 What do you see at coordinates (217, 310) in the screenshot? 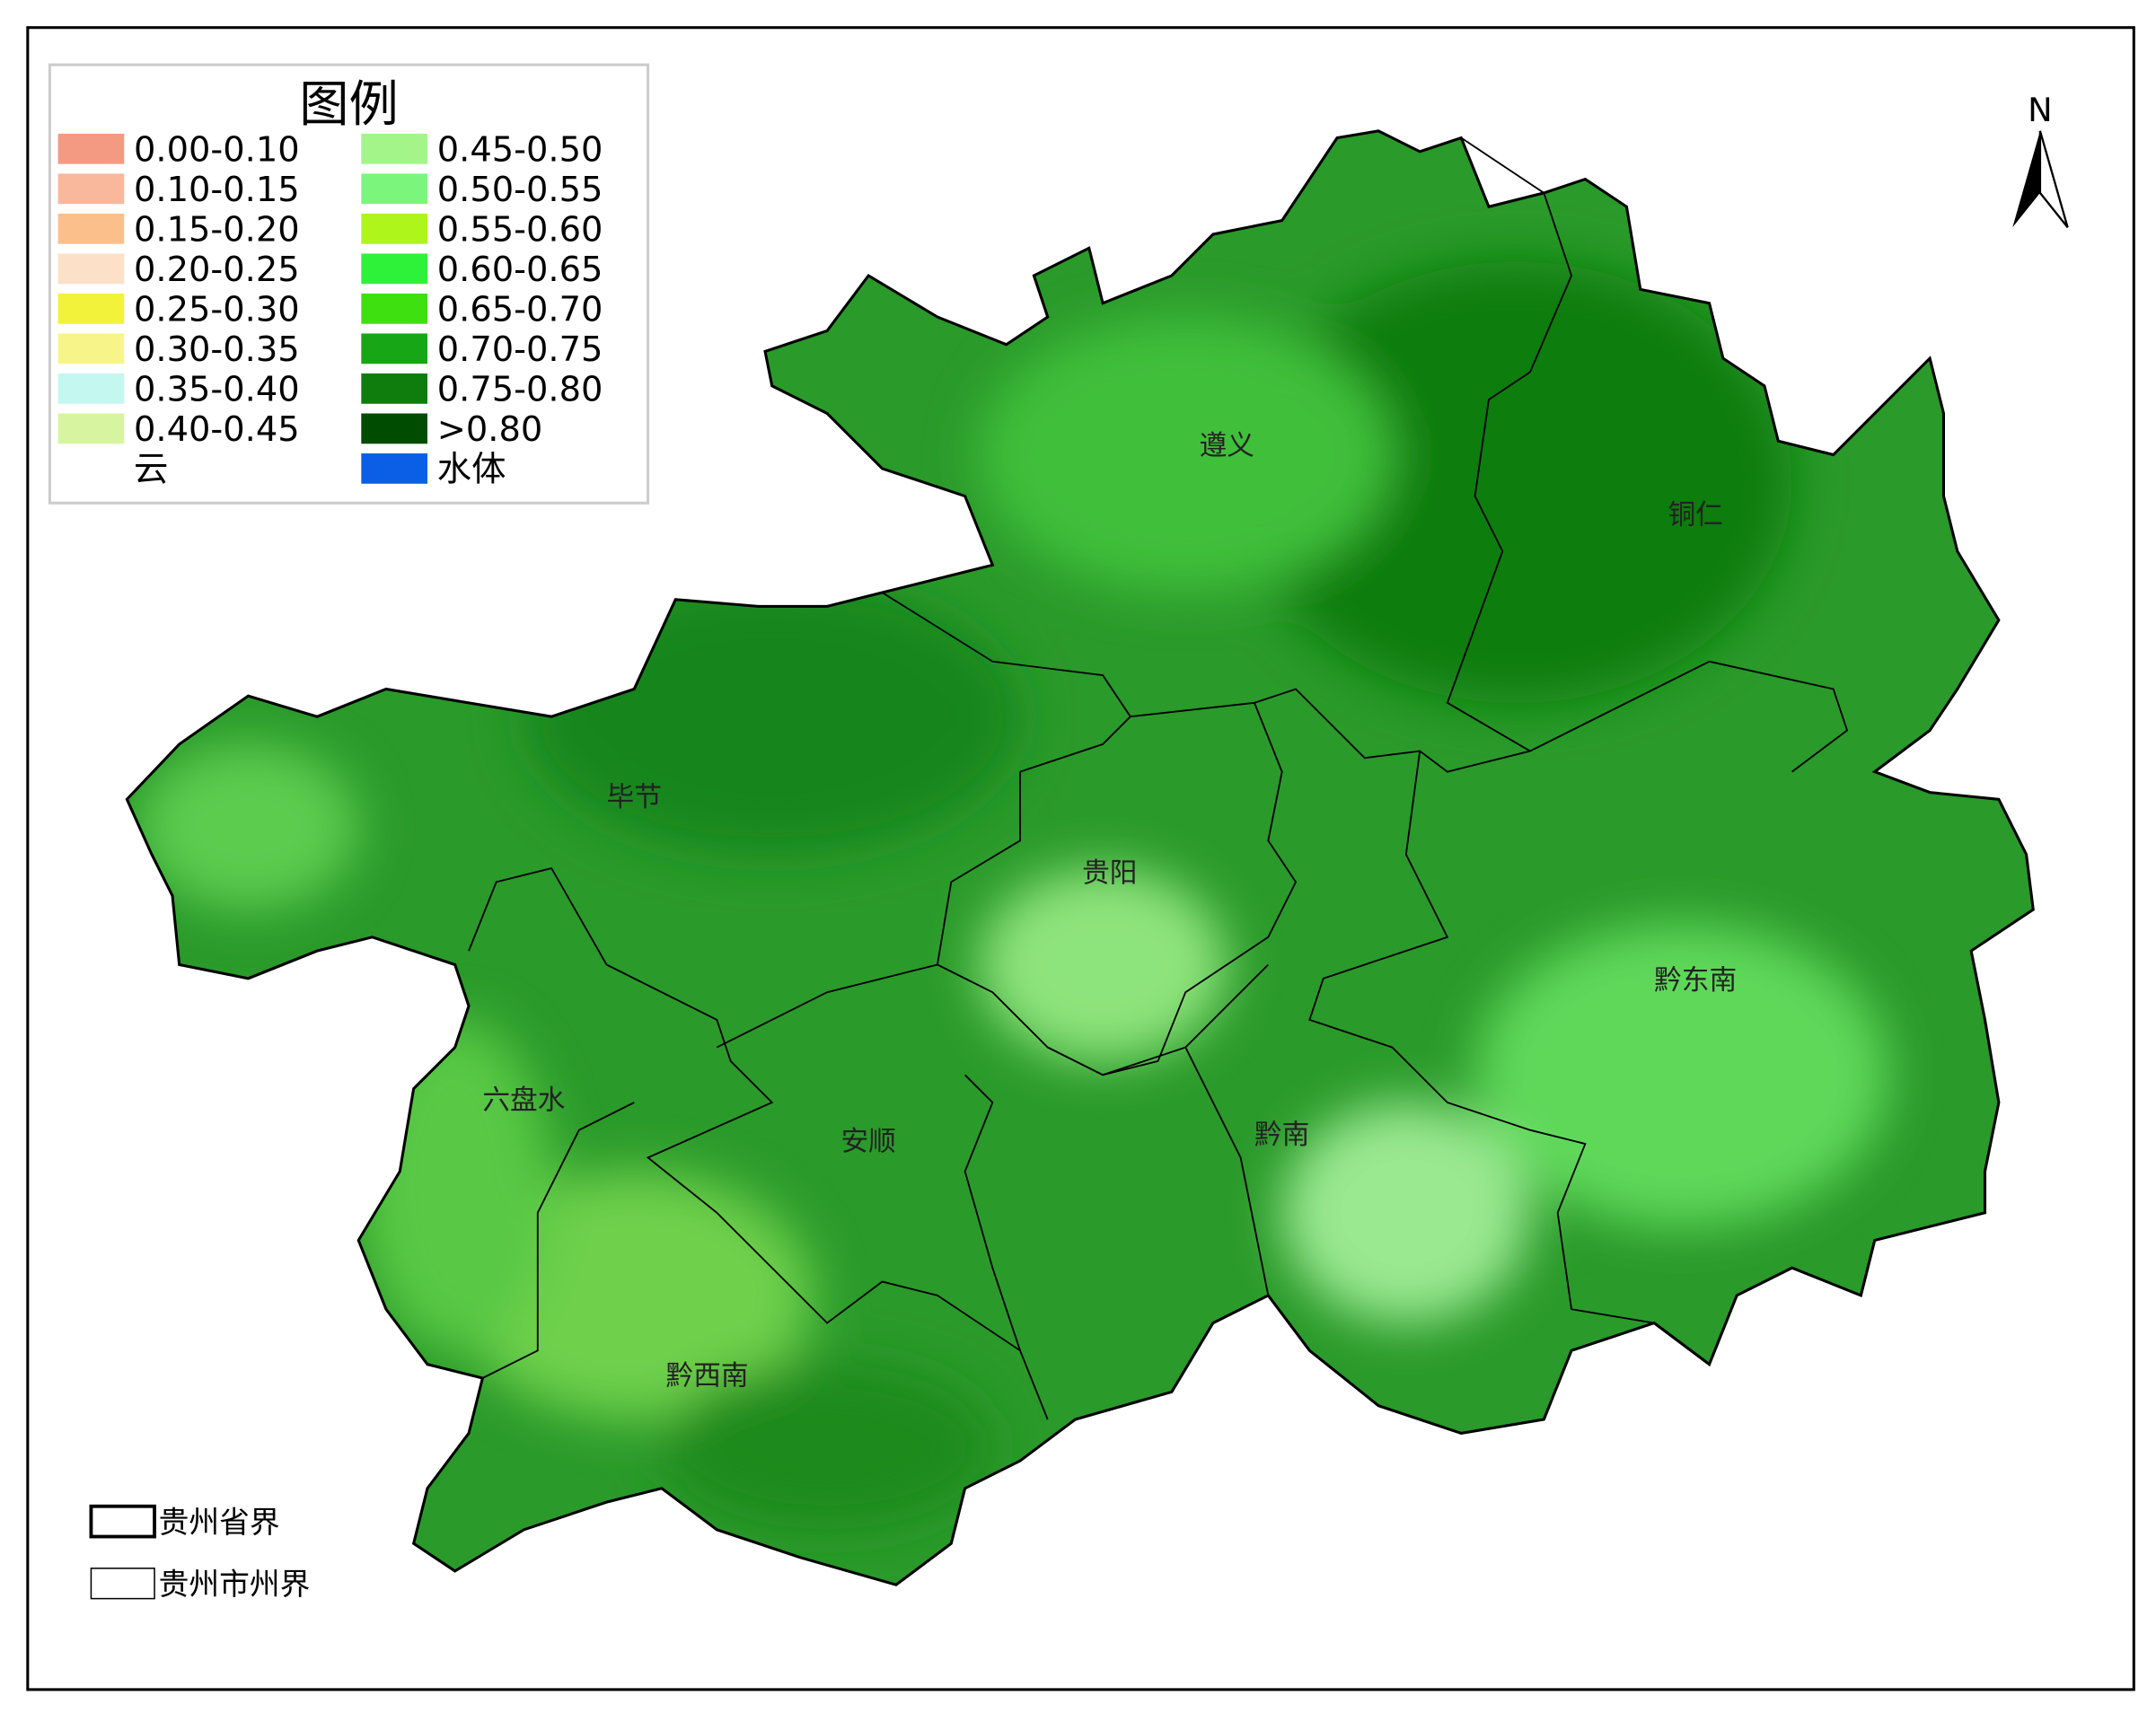
I see `legend-label: 0.25-0.30` at bounding box center [217, 310].